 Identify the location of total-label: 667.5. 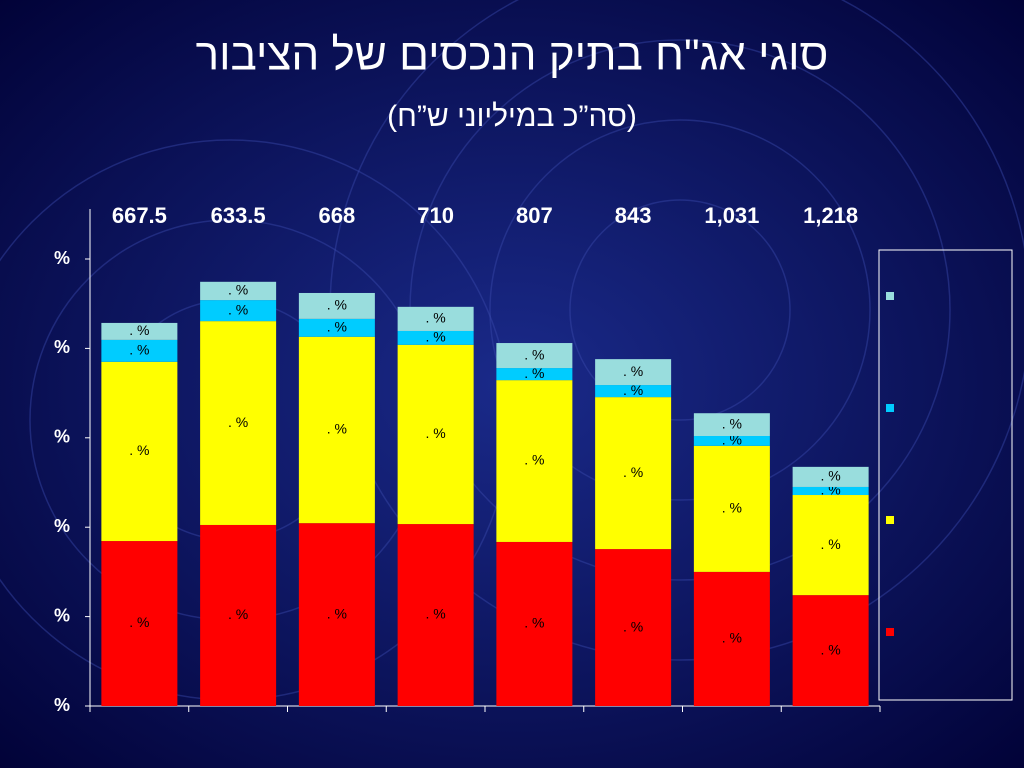
(139, 215).